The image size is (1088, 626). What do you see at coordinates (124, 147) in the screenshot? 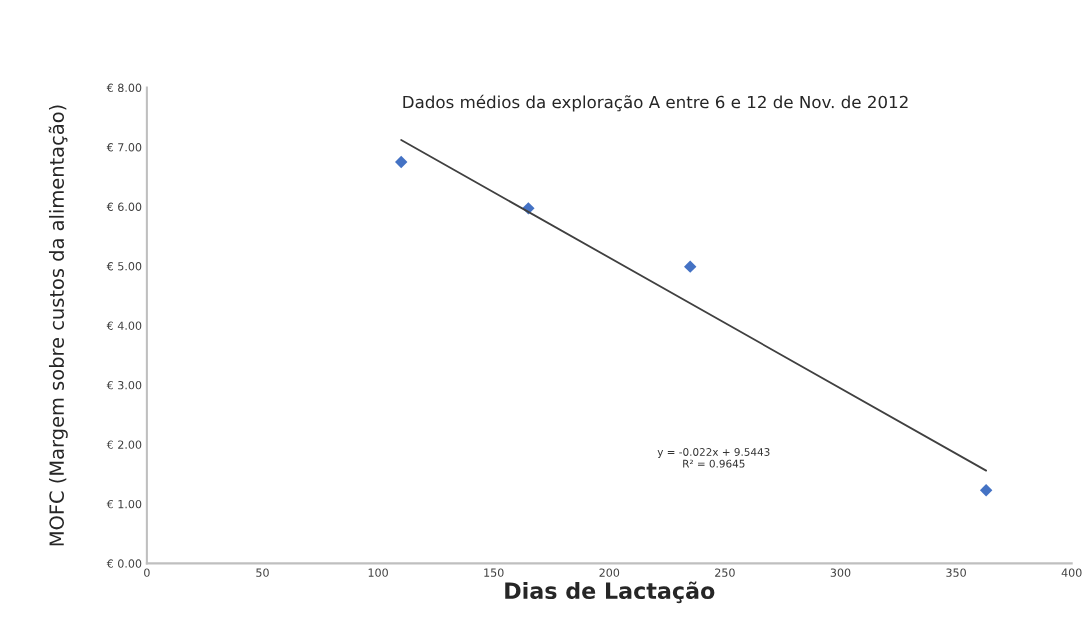
I see `y-tick-label: € 7.00` at bounding box center [124, 147].